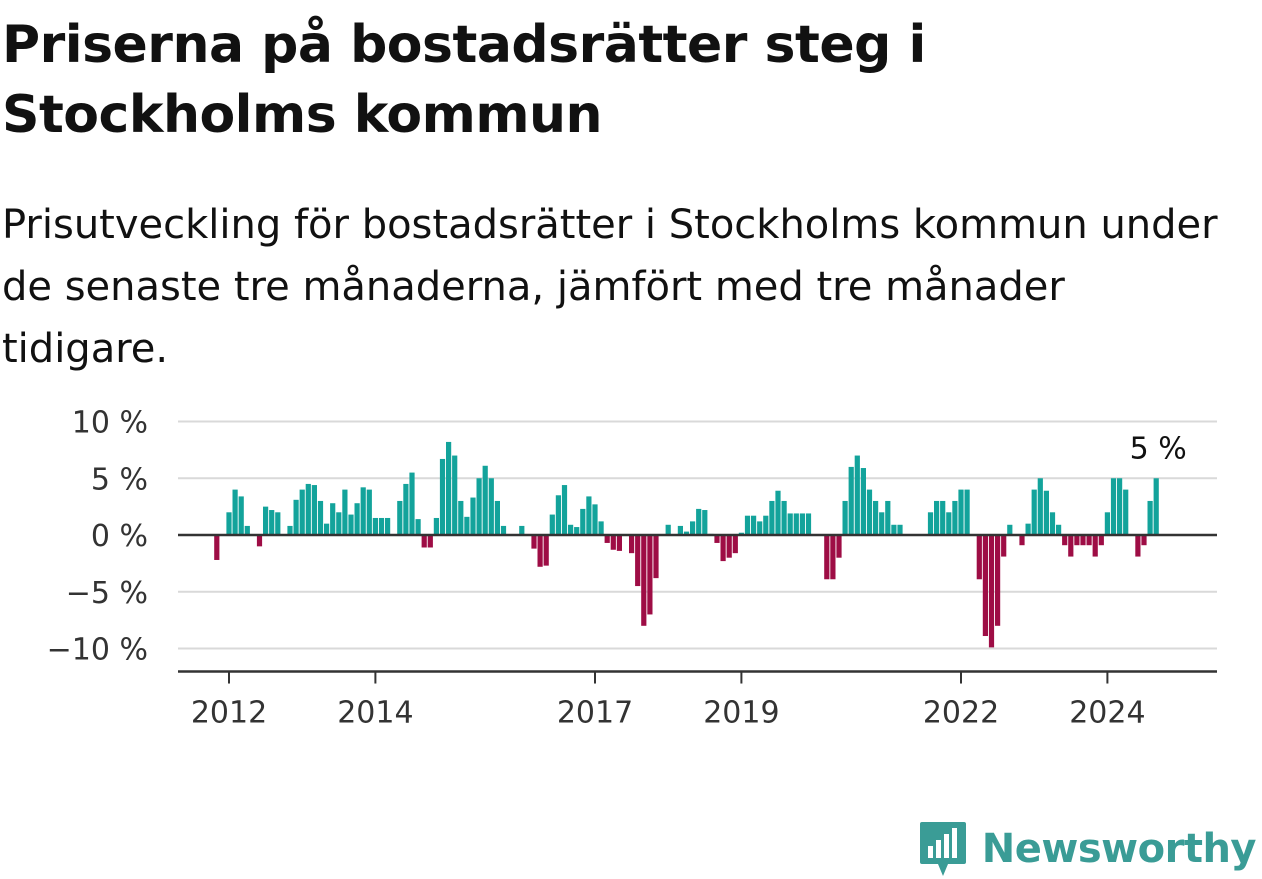 This screenshot has height=879, width=1262. I want to click on y-tick-label: 0 %, so click(119, 536).